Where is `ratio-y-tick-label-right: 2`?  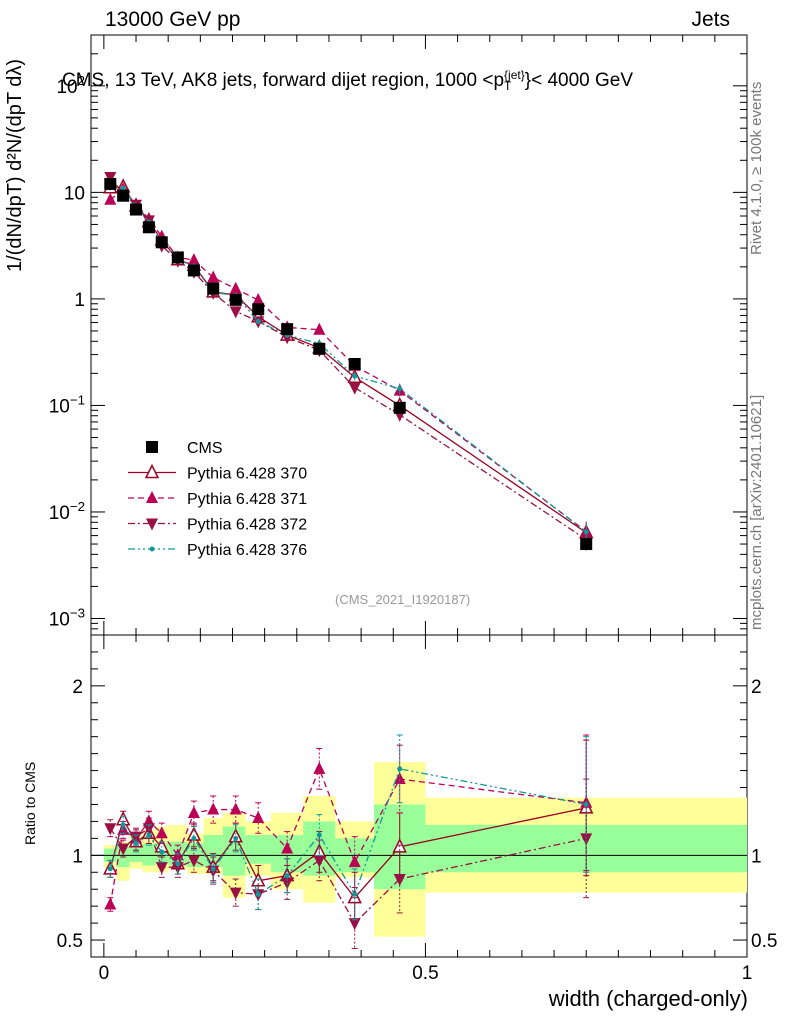 ratio-y-tick-label-right: 2 is located at coordinates (756, 687).